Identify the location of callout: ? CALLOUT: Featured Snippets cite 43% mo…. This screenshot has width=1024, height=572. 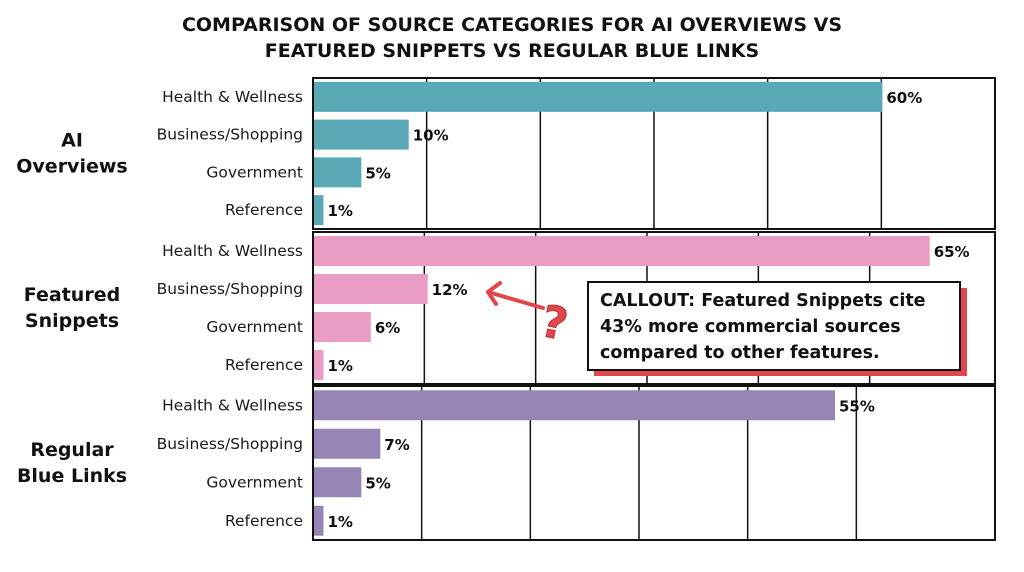
(726, 328).